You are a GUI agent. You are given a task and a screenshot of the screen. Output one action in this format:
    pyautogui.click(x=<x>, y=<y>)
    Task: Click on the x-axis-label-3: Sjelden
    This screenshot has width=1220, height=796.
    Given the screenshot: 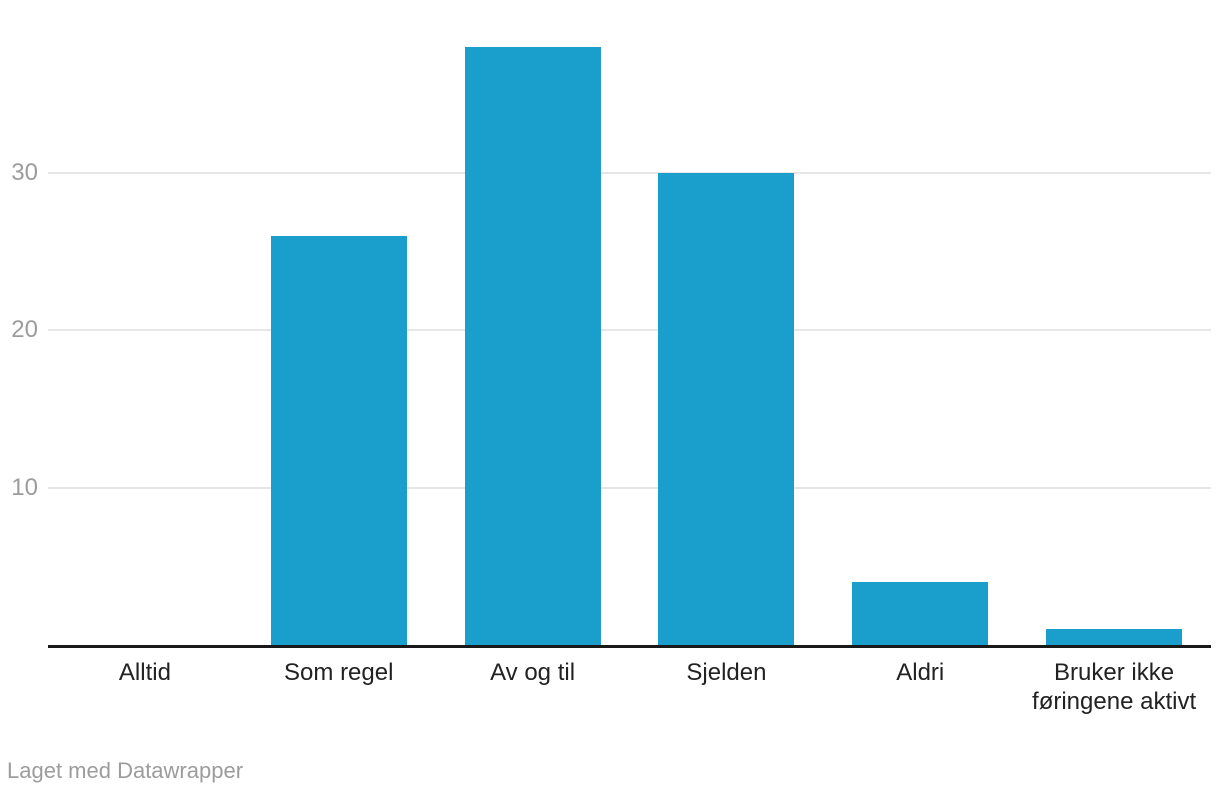 What is the action you would take?
    pyautogui.click(x=726, y=672)
    